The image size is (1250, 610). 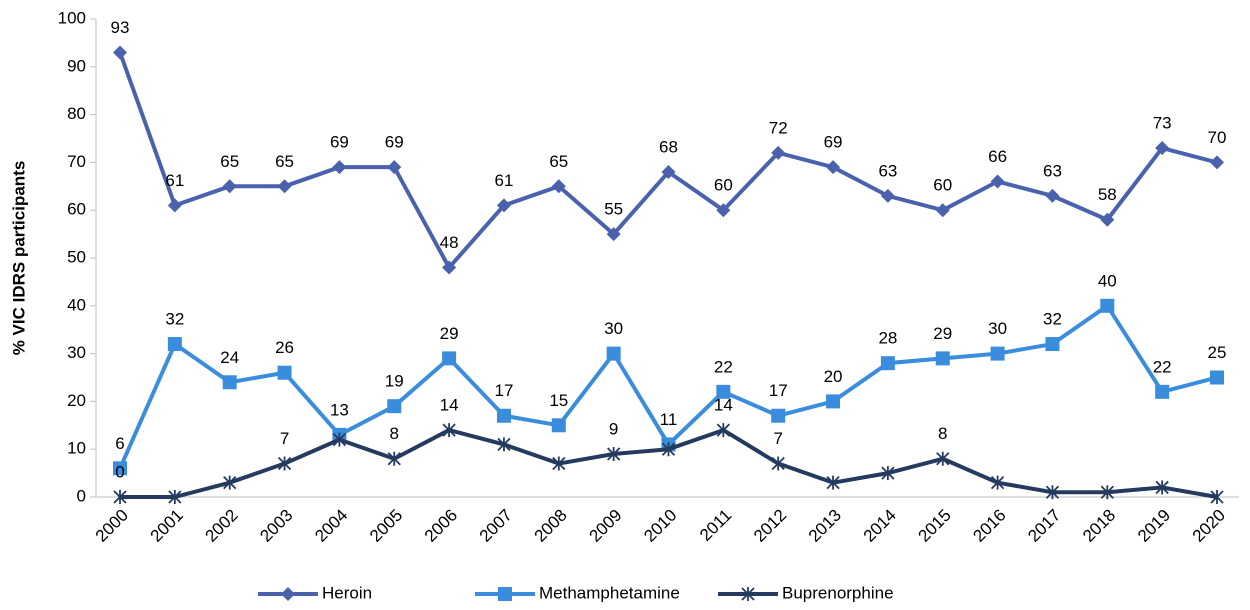 What do you see at coordinates (1217, 137) in the screenshot?
I see `data-label: 70` at bounding box center [1217, 137].